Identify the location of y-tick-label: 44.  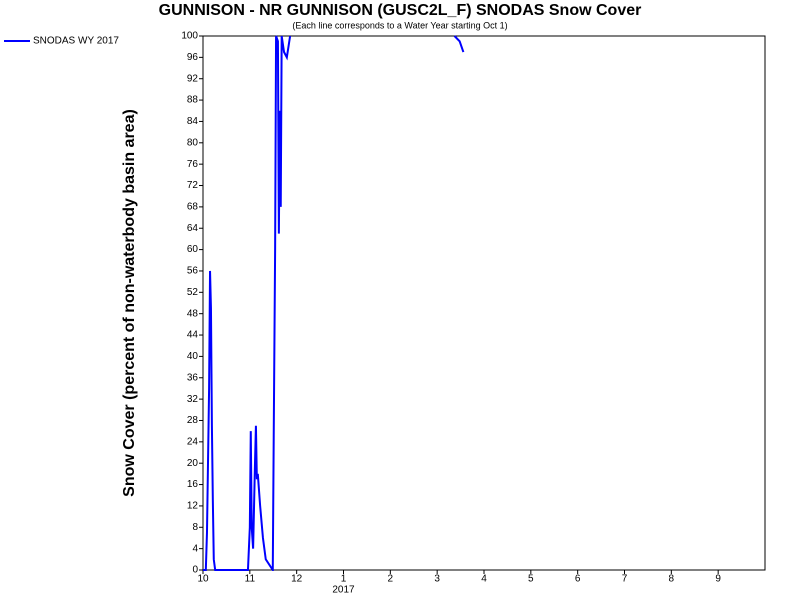
(193, 335).